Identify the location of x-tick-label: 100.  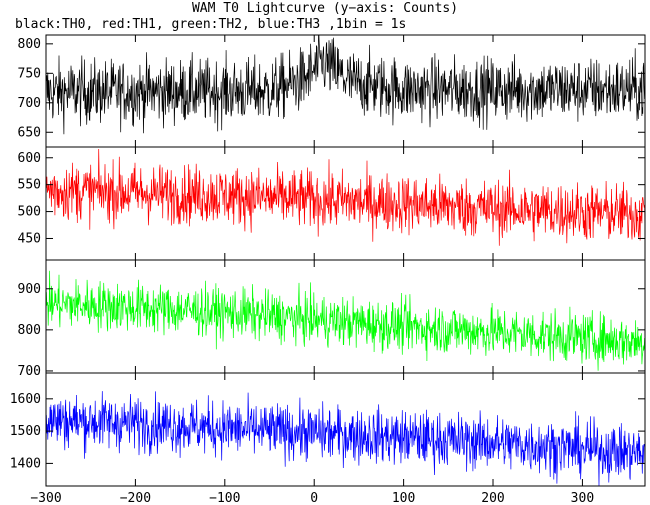
(403, 498).